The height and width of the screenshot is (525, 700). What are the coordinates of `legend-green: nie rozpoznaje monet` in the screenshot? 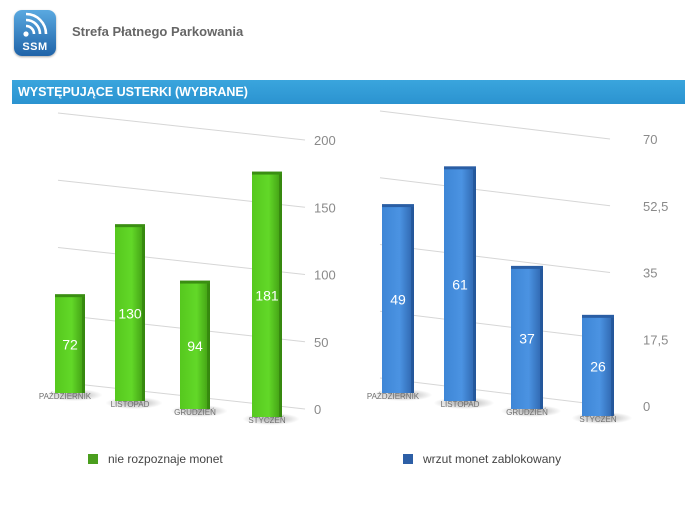 It's located at (155, 459).